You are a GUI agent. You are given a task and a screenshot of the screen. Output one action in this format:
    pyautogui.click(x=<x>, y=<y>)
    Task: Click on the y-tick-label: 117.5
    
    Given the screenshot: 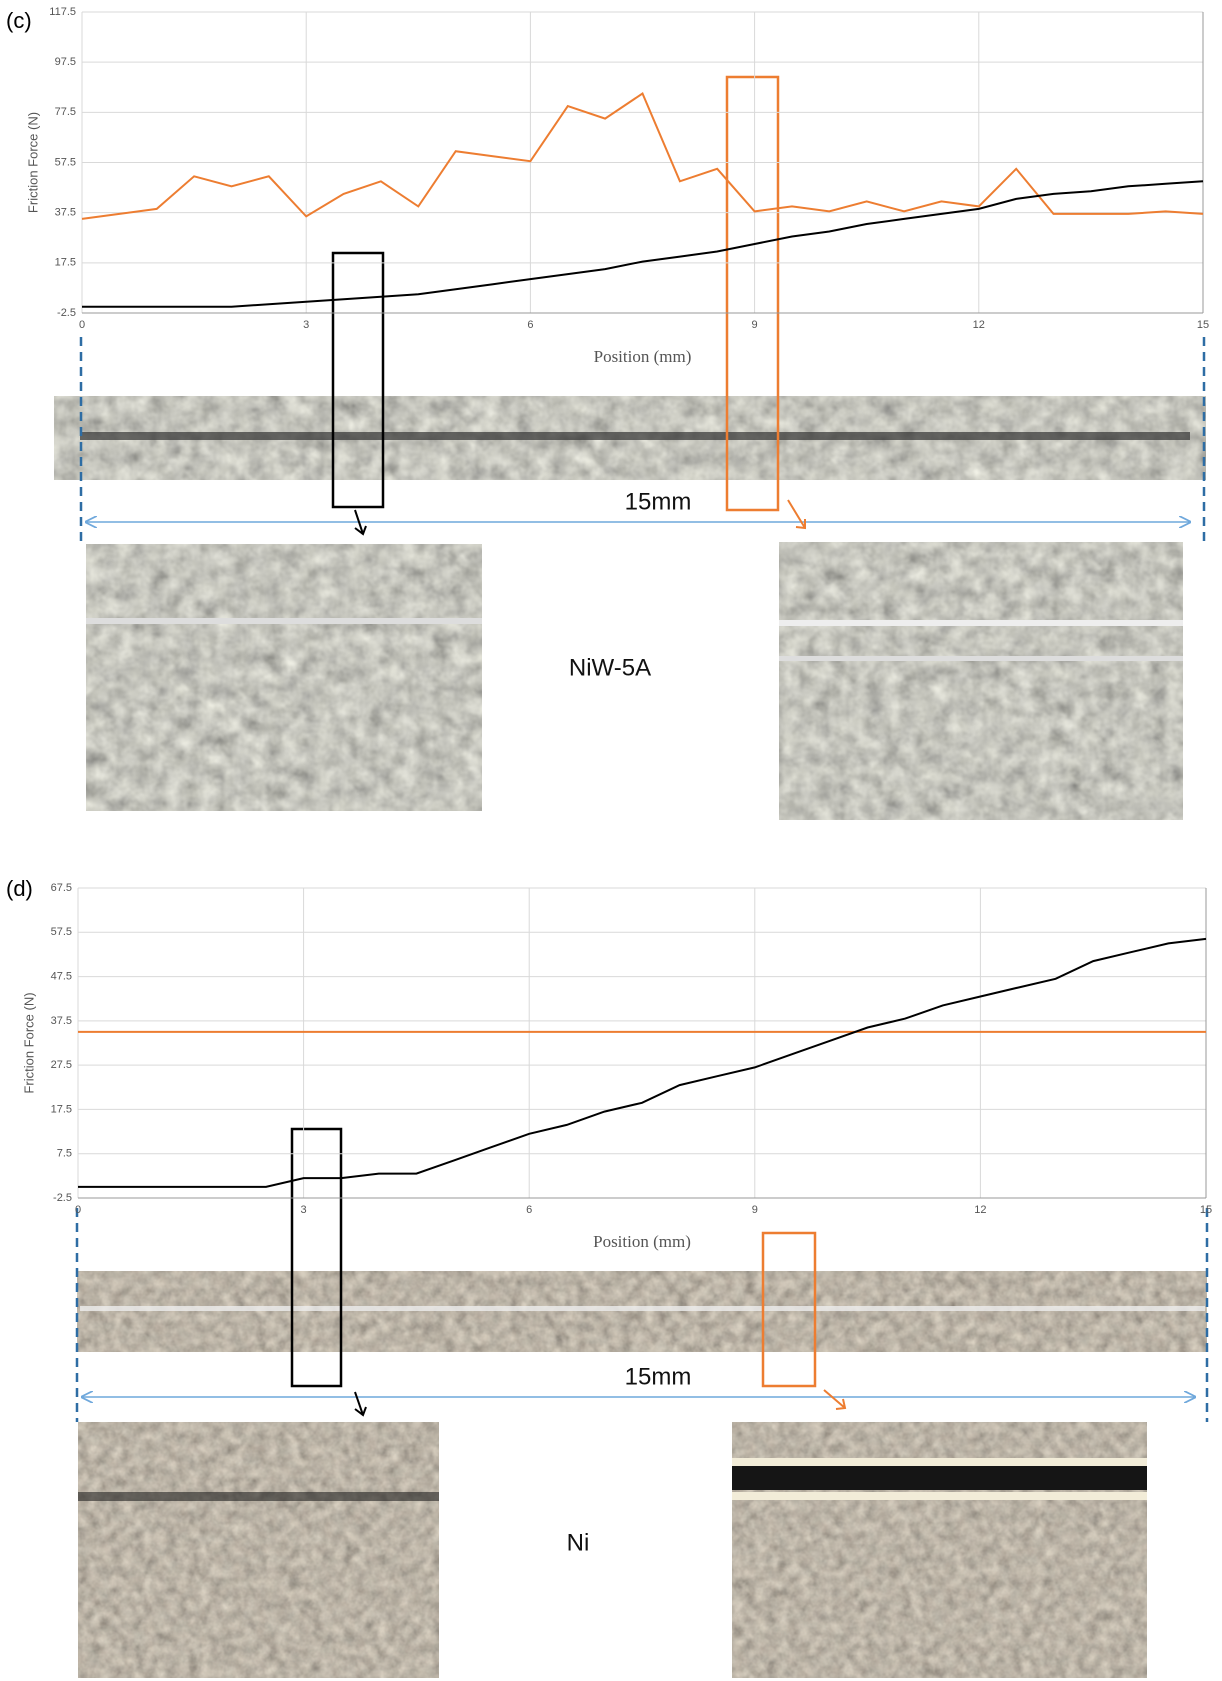 What is the action you would take?
    pyautogui.click(x=62, y=12)
    